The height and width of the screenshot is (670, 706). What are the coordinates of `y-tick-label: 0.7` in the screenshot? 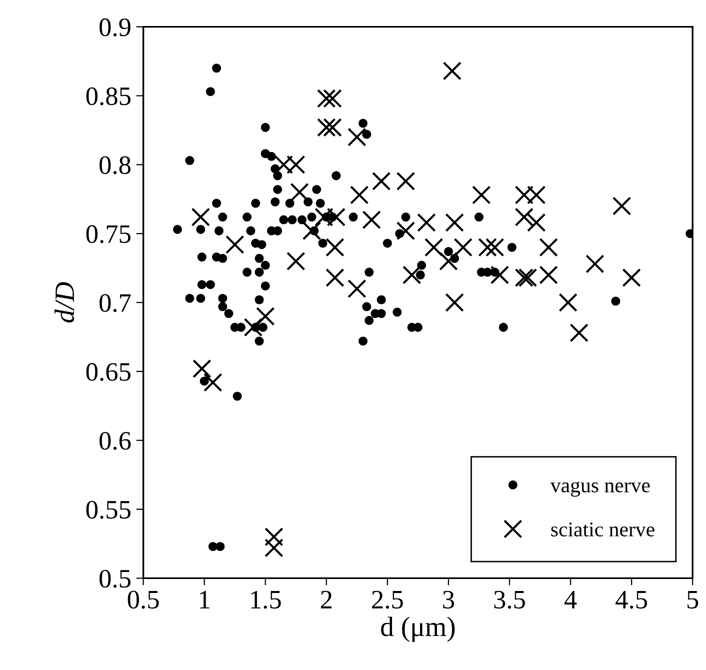 It's located at (115, 303).